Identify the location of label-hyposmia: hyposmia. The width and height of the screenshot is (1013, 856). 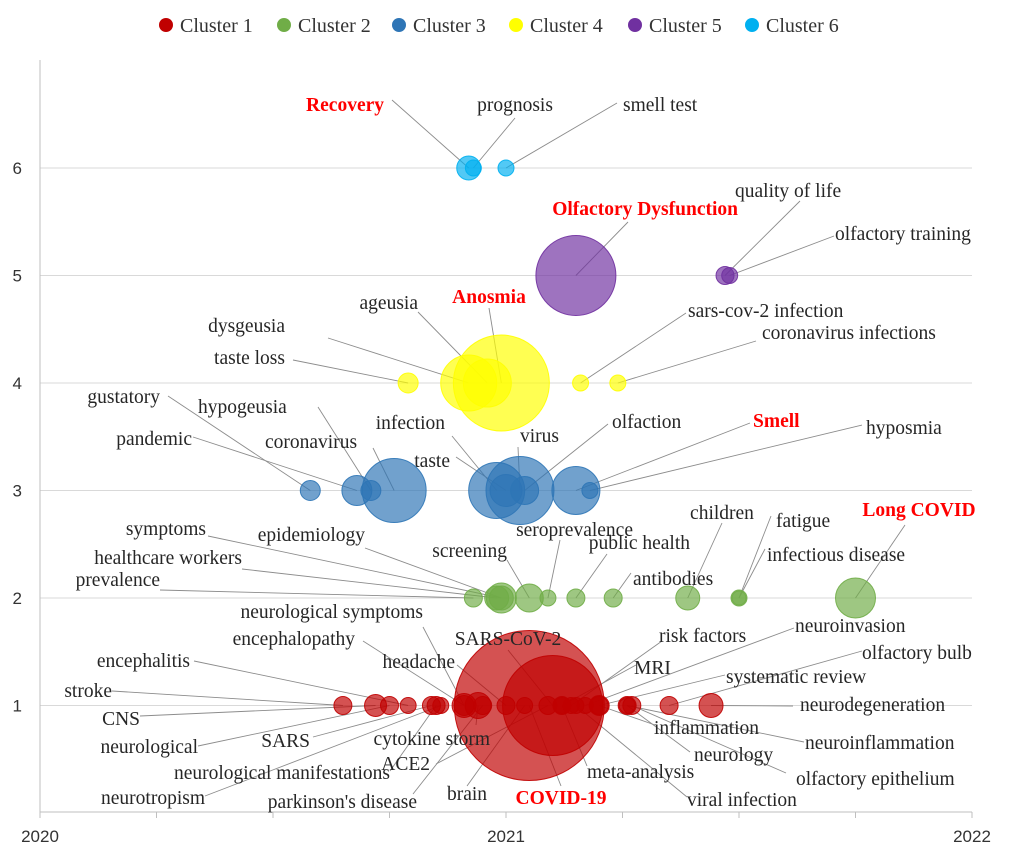
(904, 428).